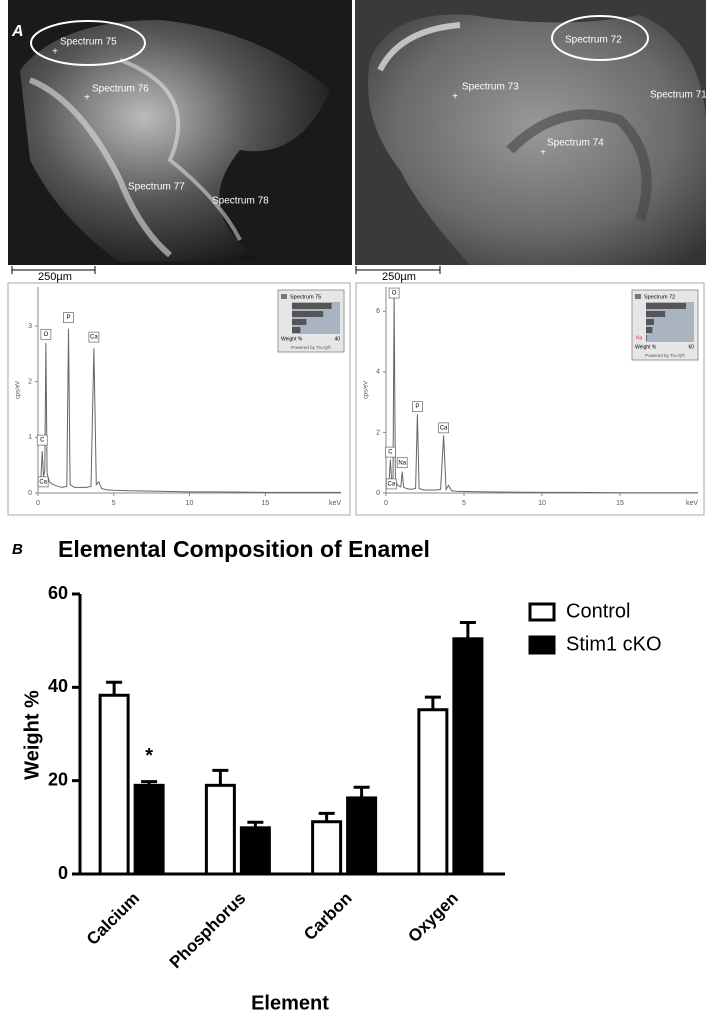 The height and width of the screenshot is (1018, 706). I want to click on peak-label: C, so click(42, 441).